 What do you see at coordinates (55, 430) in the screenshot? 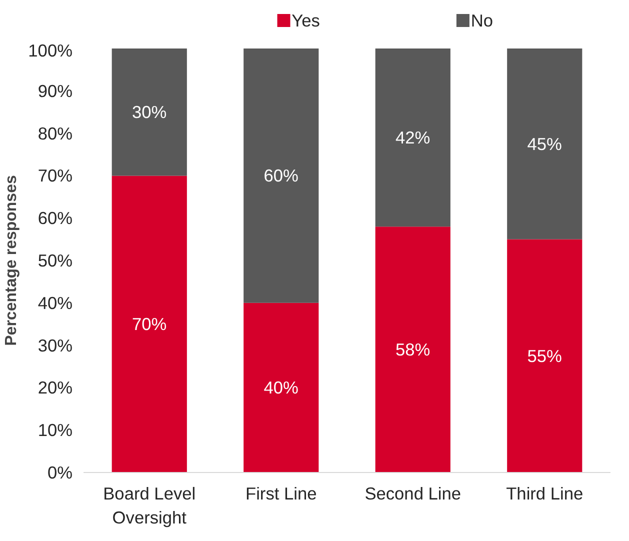
I see `y-tick-label: 10%` at bounding box center [55, 430].